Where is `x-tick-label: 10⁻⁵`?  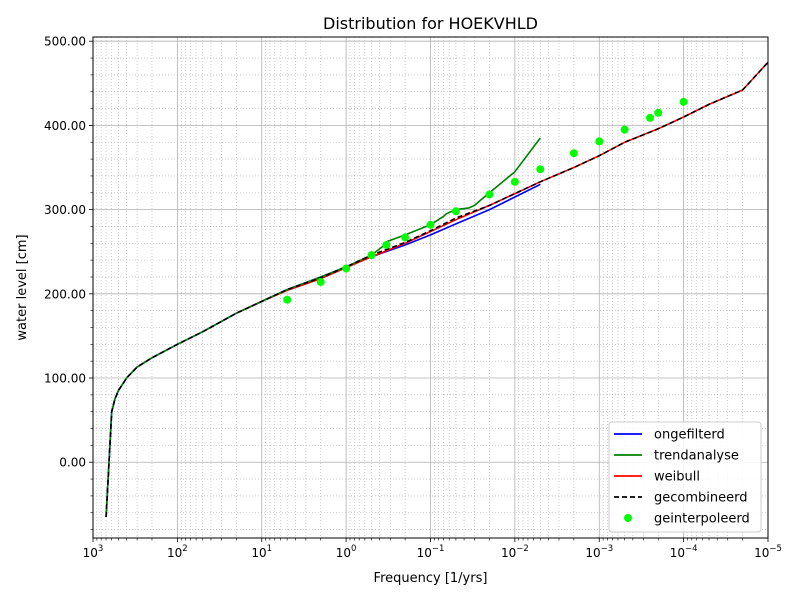 x-tick-label: 10⁻⁵ is located at coordinates (768, 552).